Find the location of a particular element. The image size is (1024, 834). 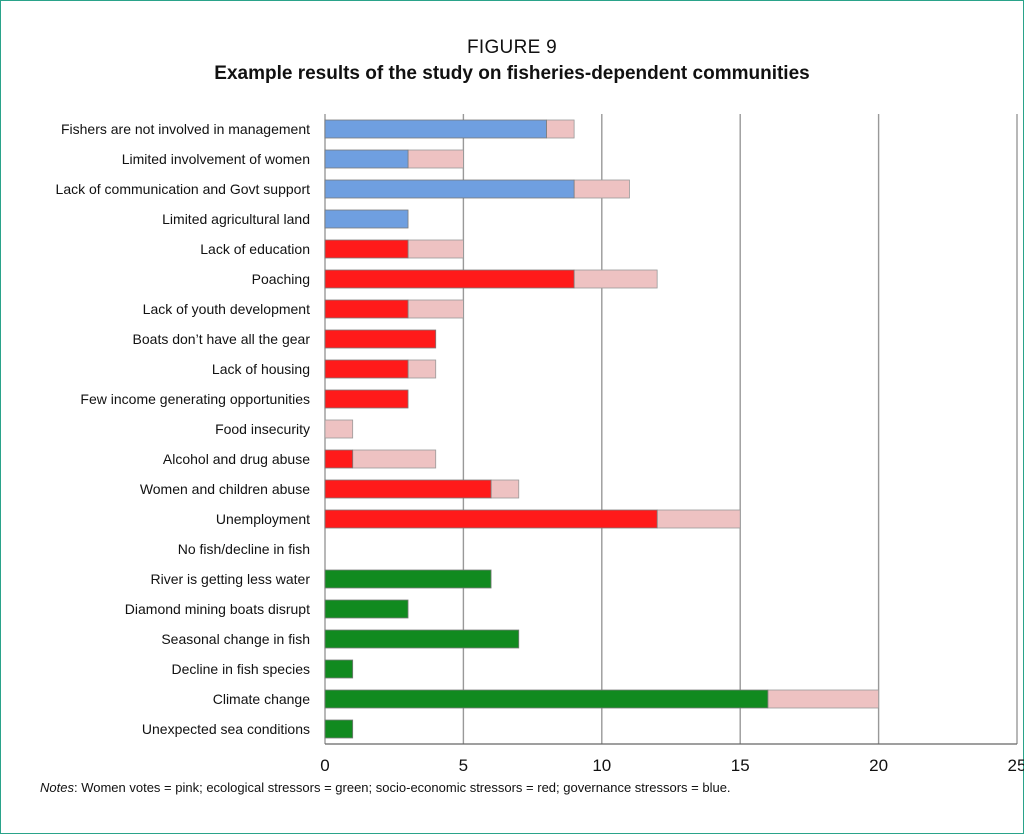

category-label: Women and children abuse is located at coordinates (225, 489).